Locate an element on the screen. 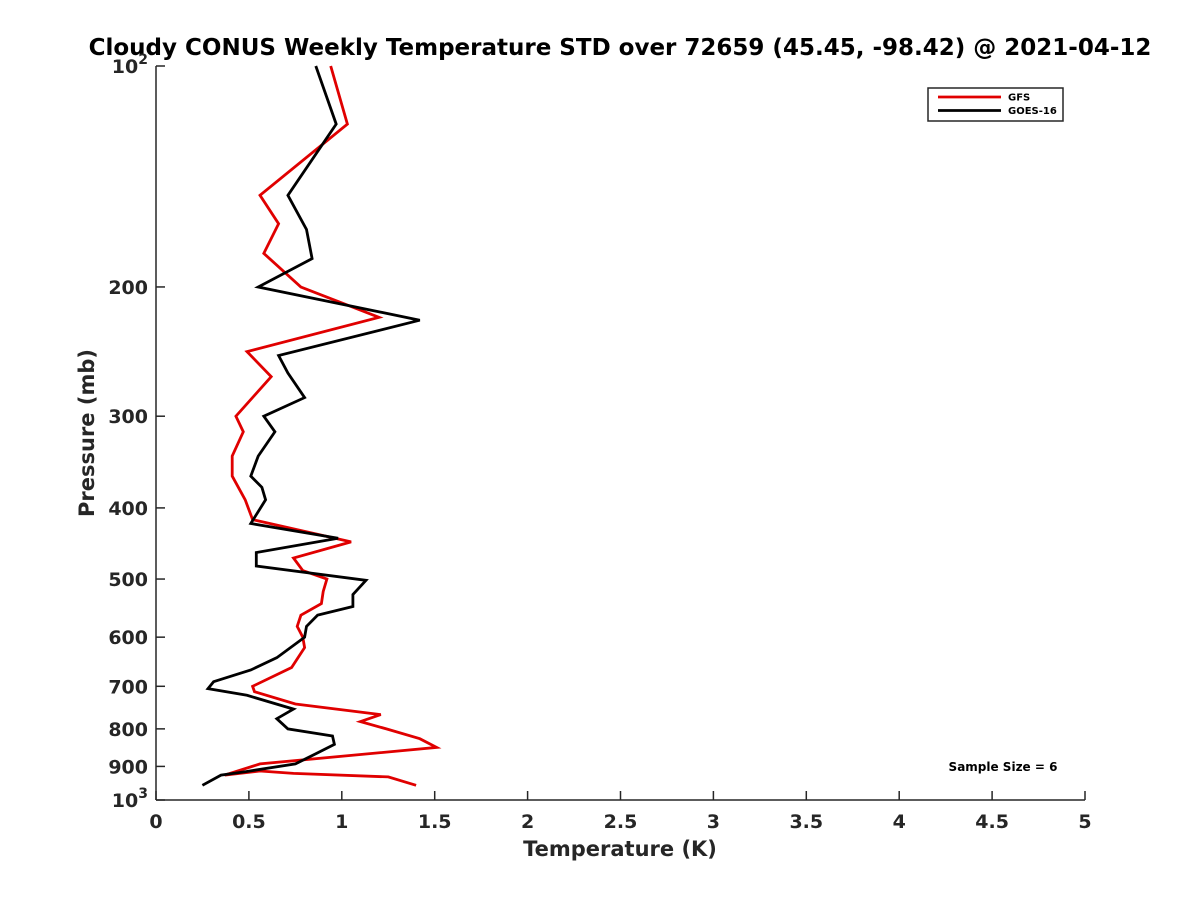  x-tick-label: 0 is located at coordinates (155, 822).